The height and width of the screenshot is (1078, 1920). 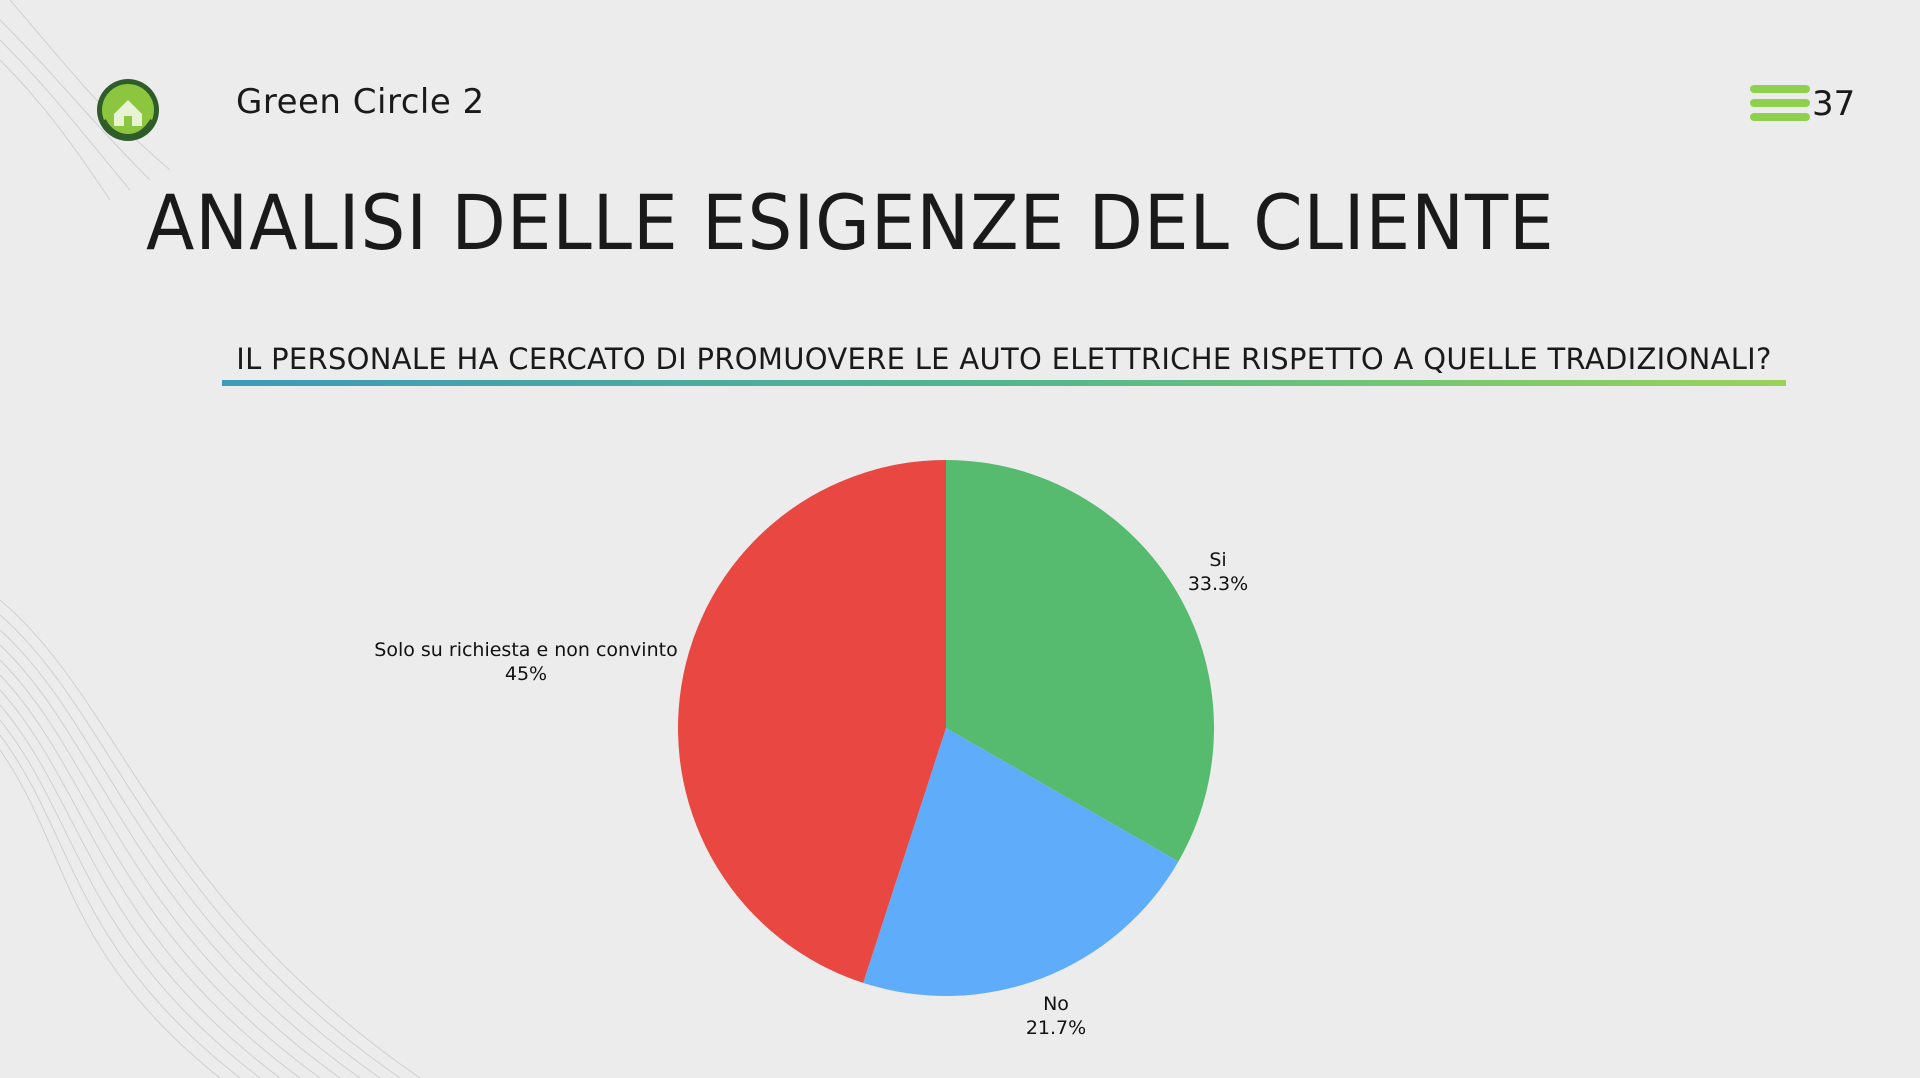 I want to click on green-circle-logo, so click(x=126, y=108).